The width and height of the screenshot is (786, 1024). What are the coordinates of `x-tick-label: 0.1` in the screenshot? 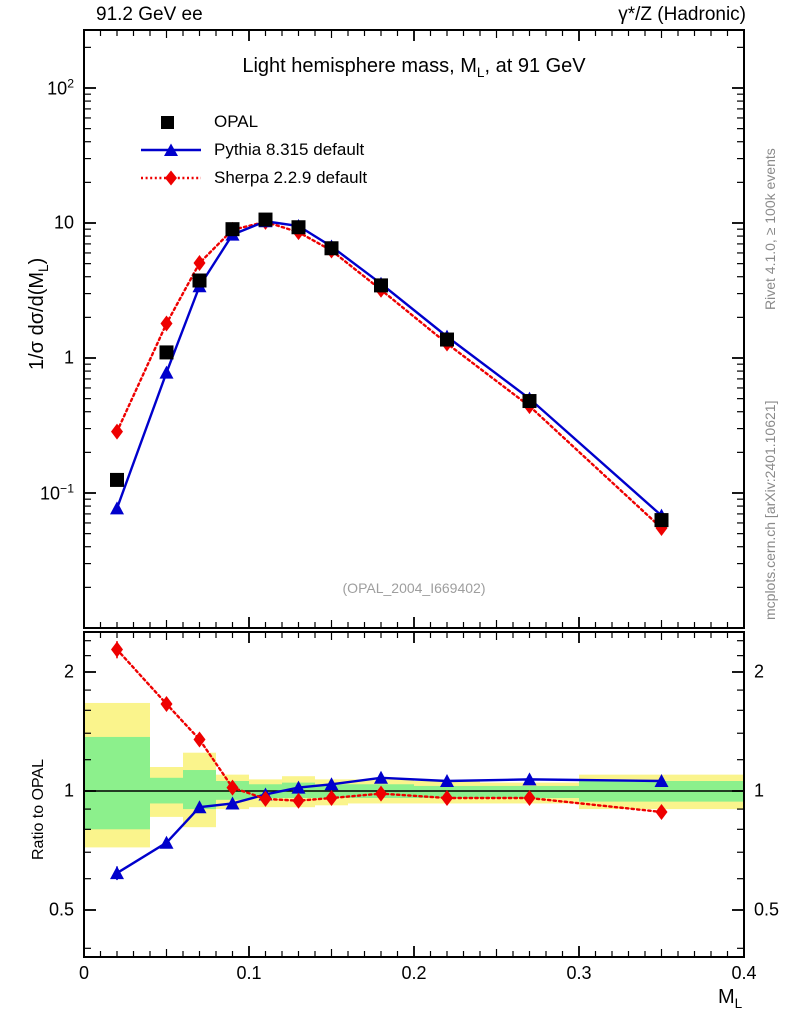 It's located at (249, 973).